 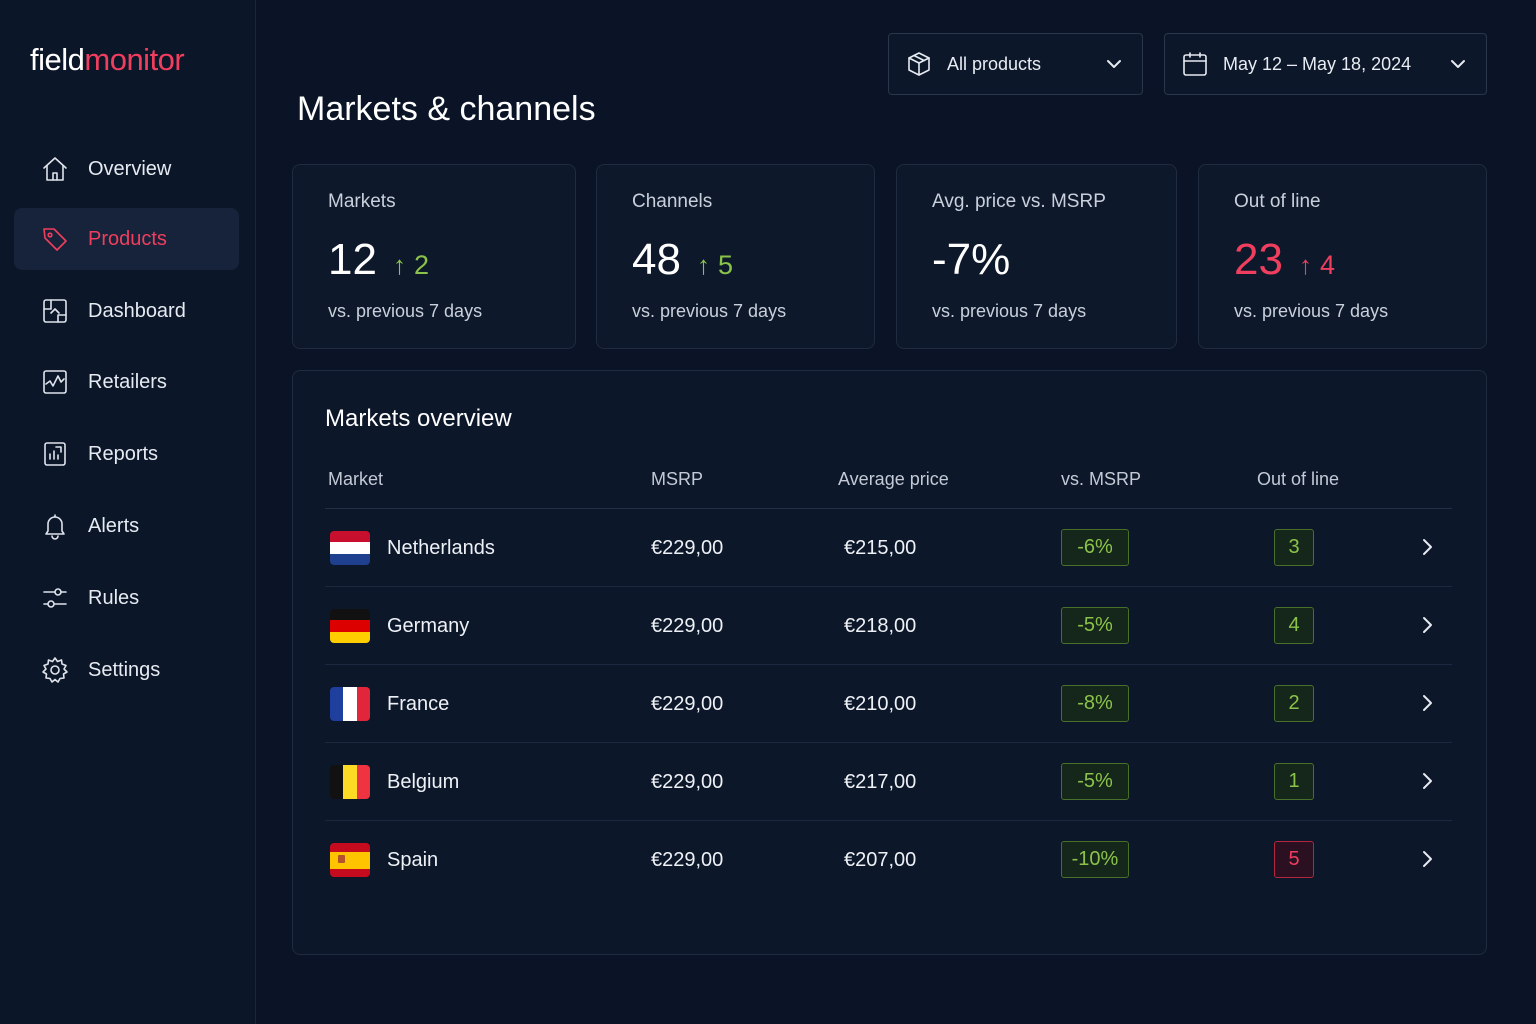 I want to click on sidebar-item-alerts: Alerts, so click(x=126, y=526).